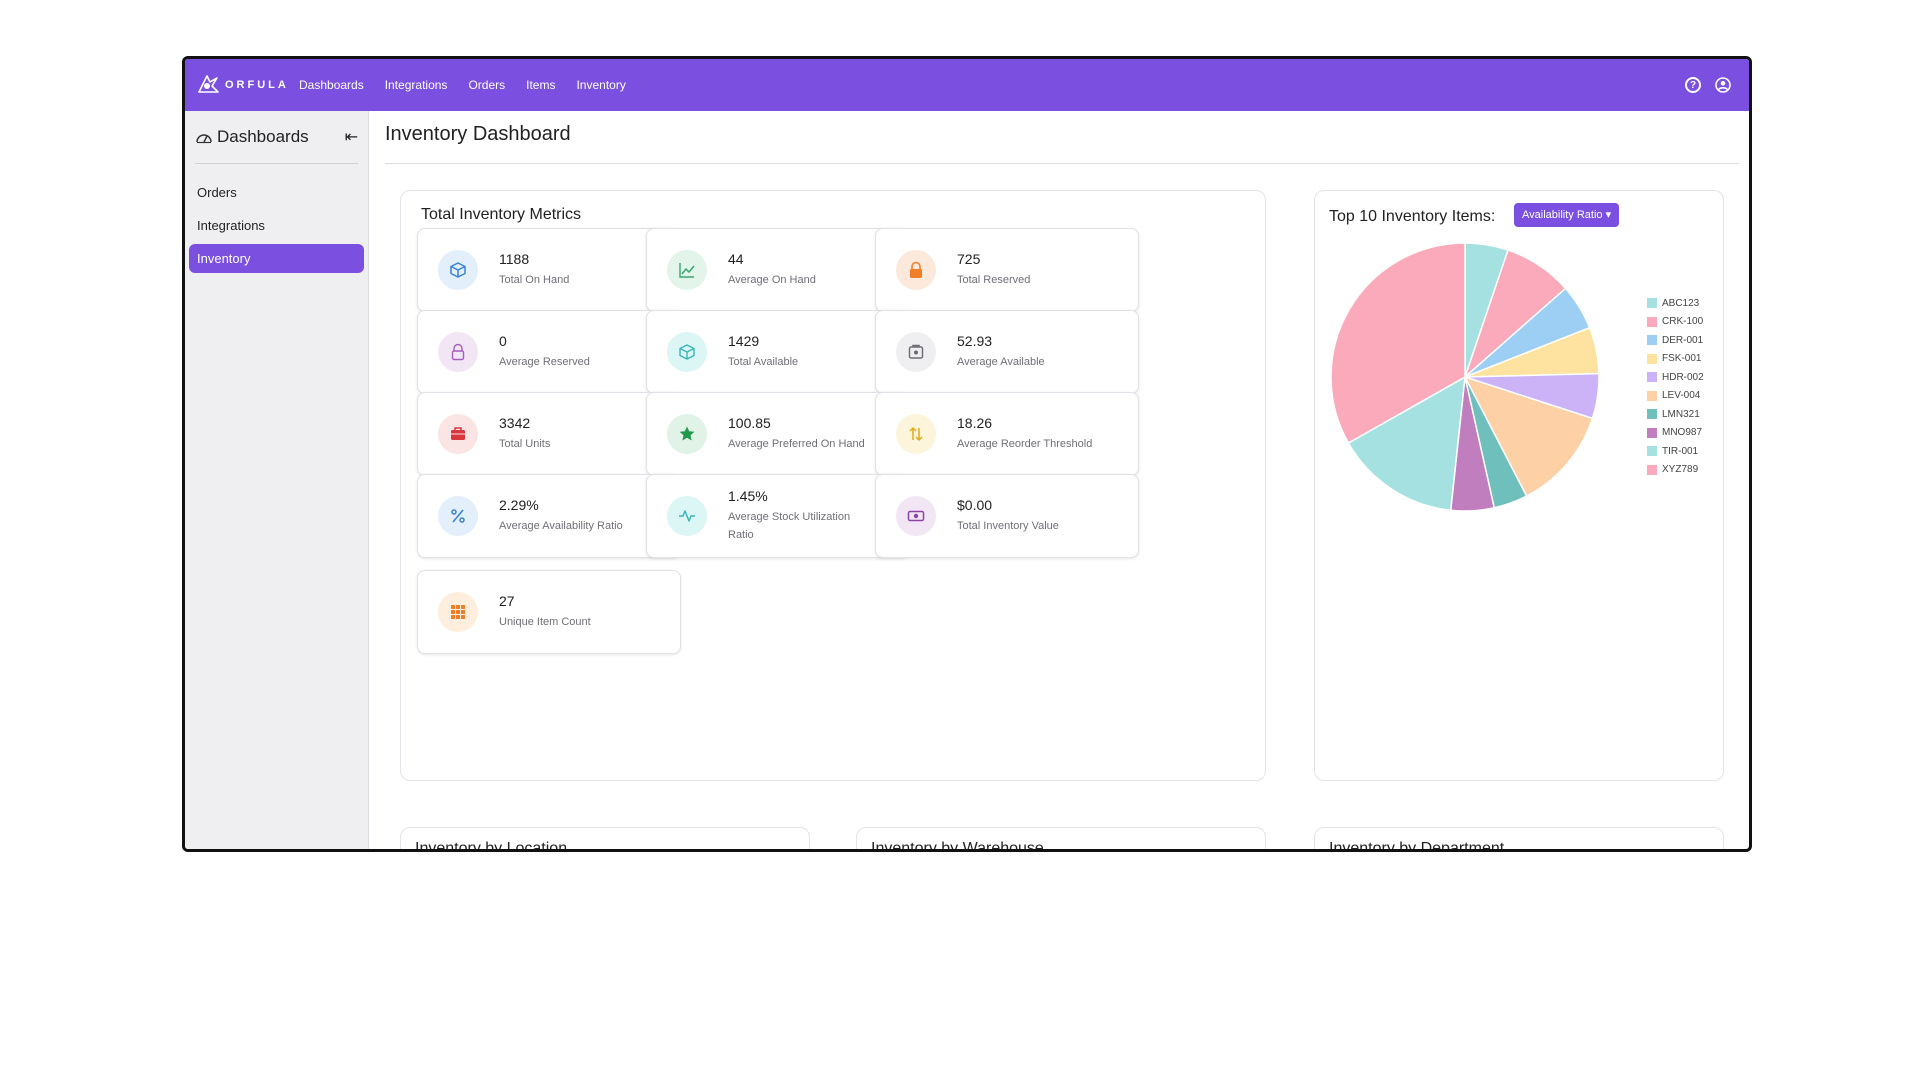  What do you see at coordinates (803, 516) in the screenshot?
I see `metric-text: 1.45% Average Stock Utilization Ratio` at bounding box center [803, 516].